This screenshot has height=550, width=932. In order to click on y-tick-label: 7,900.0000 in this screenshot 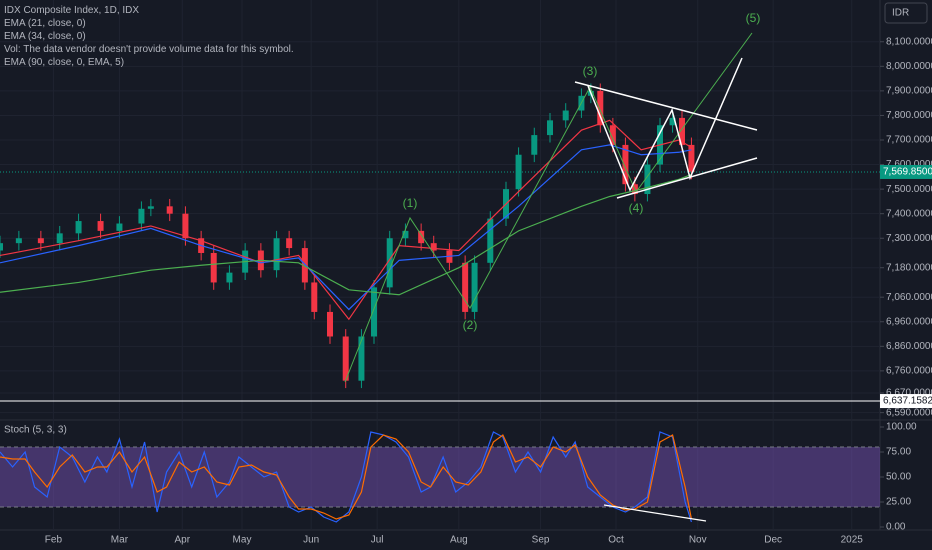, I will do `click(909, 91)`.